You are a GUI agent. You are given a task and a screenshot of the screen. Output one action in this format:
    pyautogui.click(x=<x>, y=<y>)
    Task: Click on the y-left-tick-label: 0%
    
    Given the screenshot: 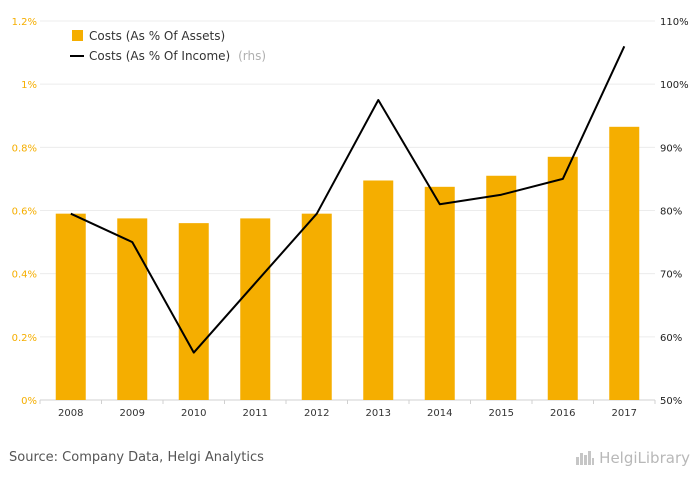 What is the action you would take?
    pyautogui.click(x=29, y=401)
    